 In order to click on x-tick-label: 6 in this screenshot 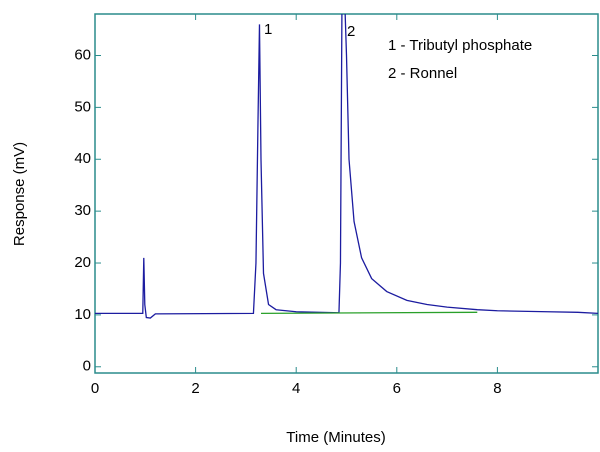, I will do `click(397, 388)`.